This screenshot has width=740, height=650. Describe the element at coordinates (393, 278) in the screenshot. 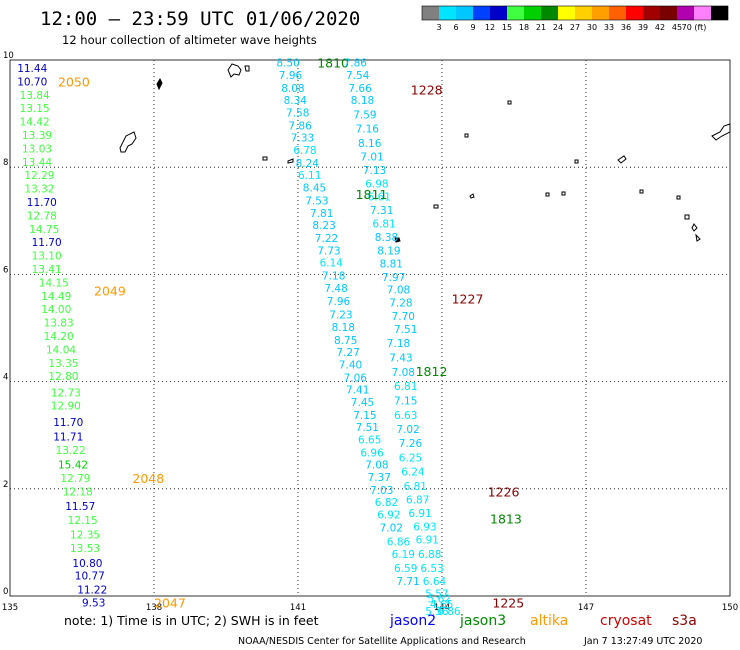

I see `wave-height-value: 7.97` at that location.